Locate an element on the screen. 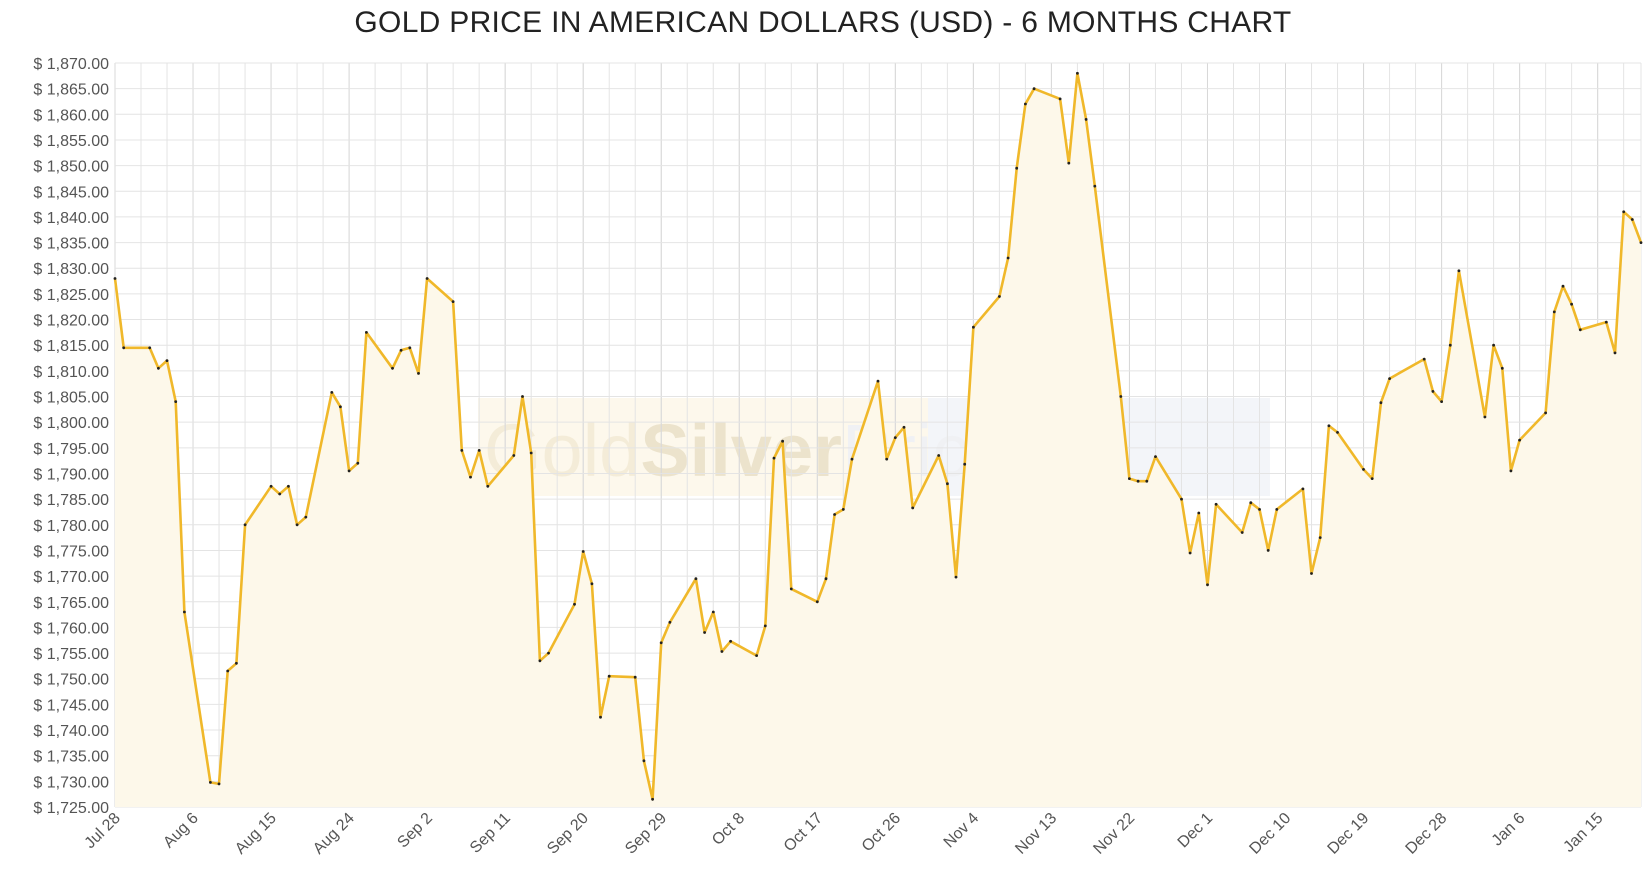 Image resolution: width=1646 pixels, height=874 pixels. y-tick-label: $ 1,740.00 is located at coordinates (71, 731).